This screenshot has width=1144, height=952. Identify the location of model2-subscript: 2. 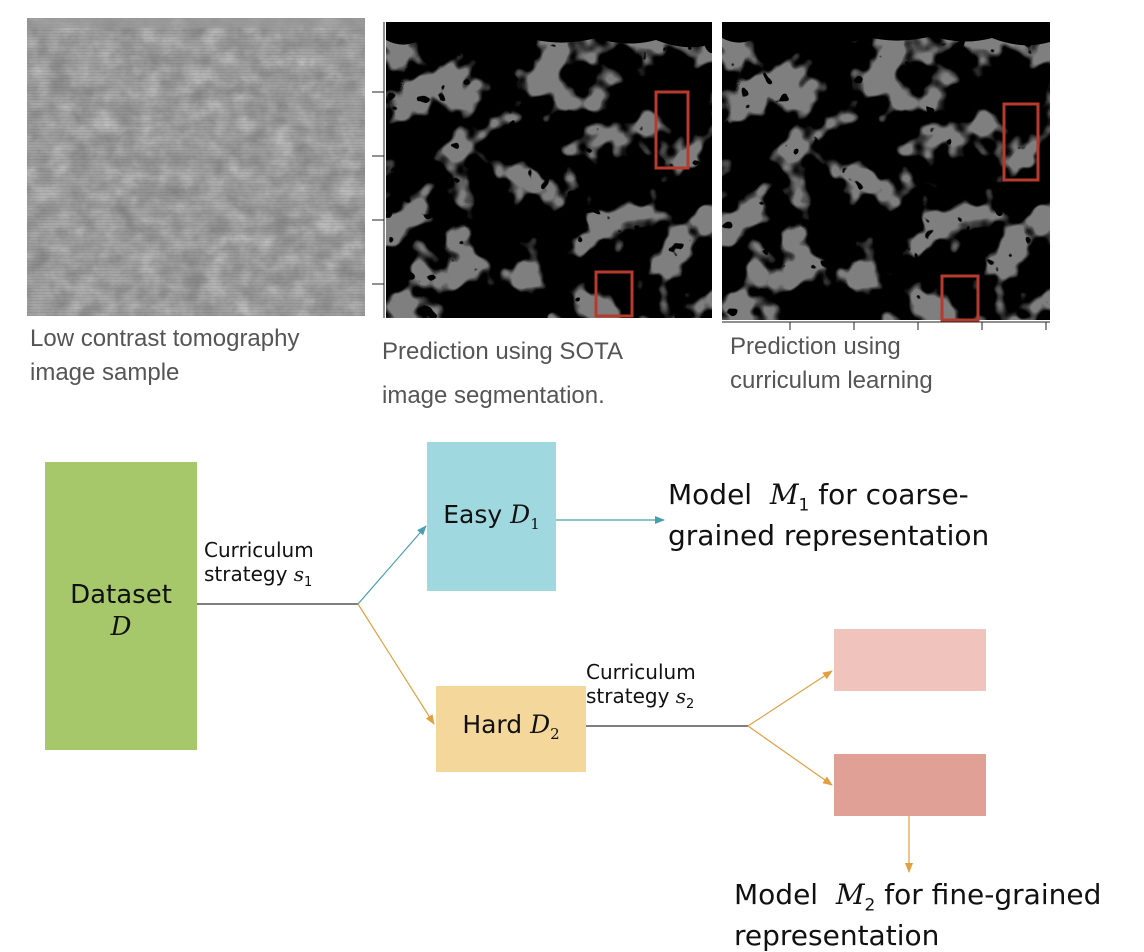
(870, 905).